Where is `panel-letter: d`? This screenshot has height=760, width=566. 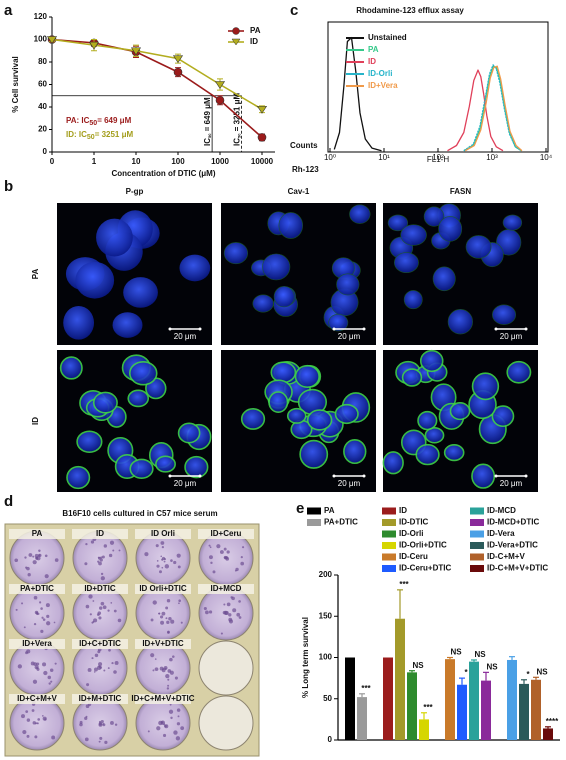
panel-letter: d is located at coordinates (8, 501).